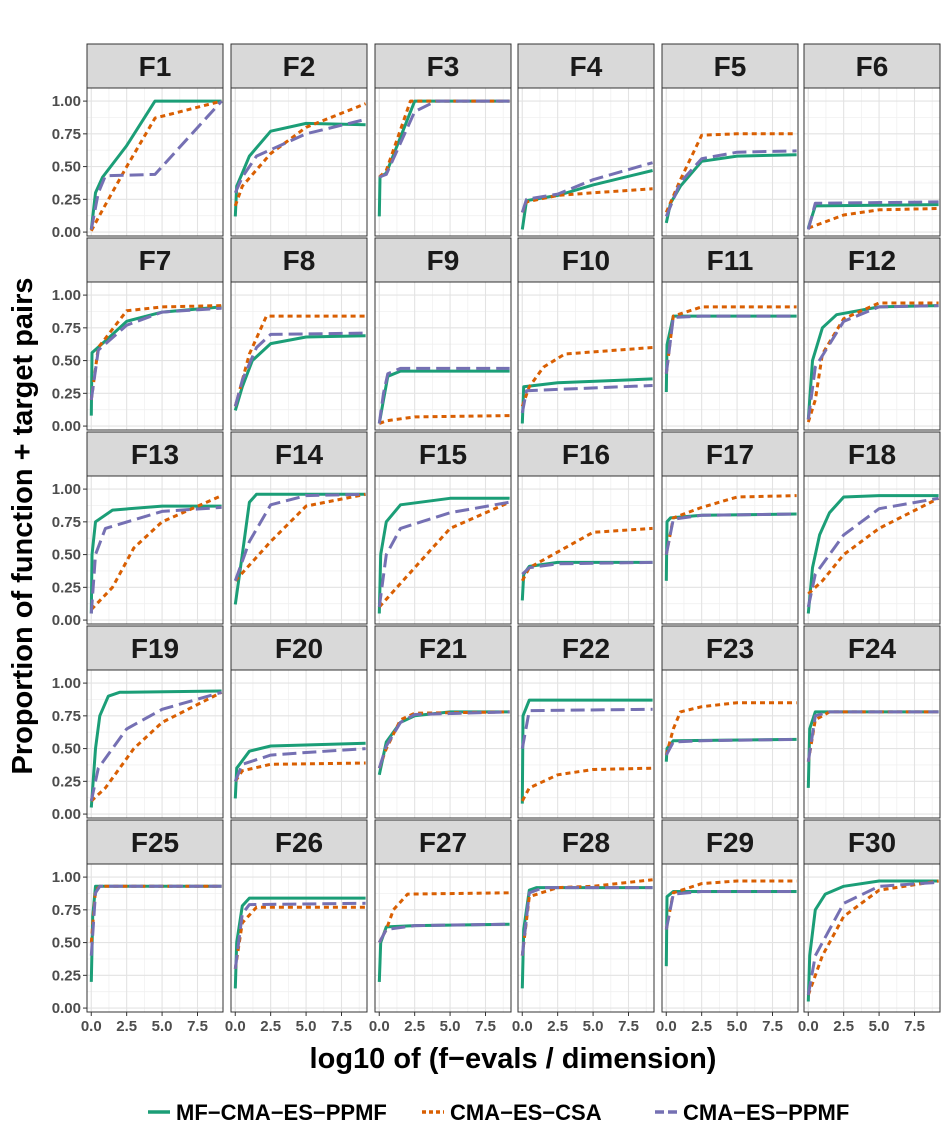 This screenshot has width=947, height=1136. Describe the element at coordinates (66, 489) in the screenshot. I see `y-tick-label: 1.00` at that location.